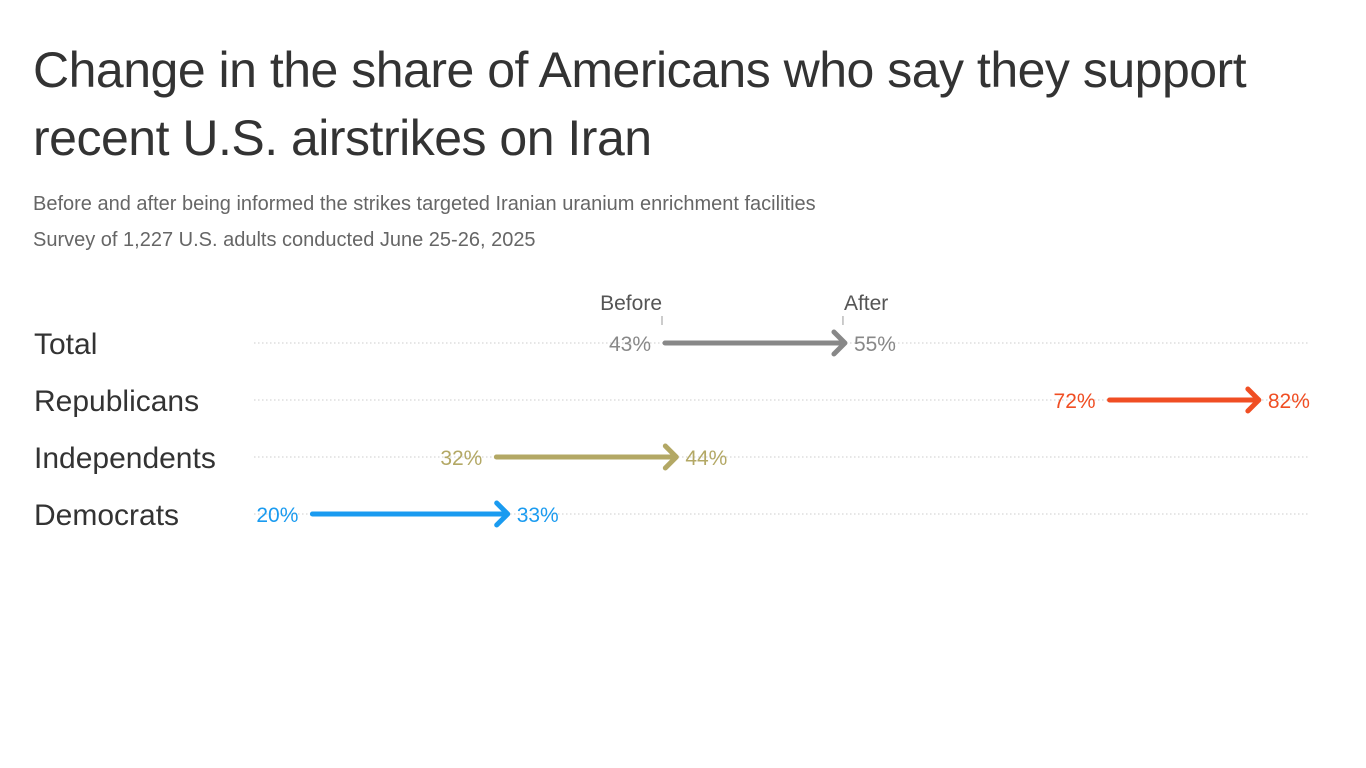 The height and width of the screenshot is (768, 1366). What do you see at coordinates (630, 344) in the screenshot?
I see `before-value-label: 43%` at bounding box center [630, 344].